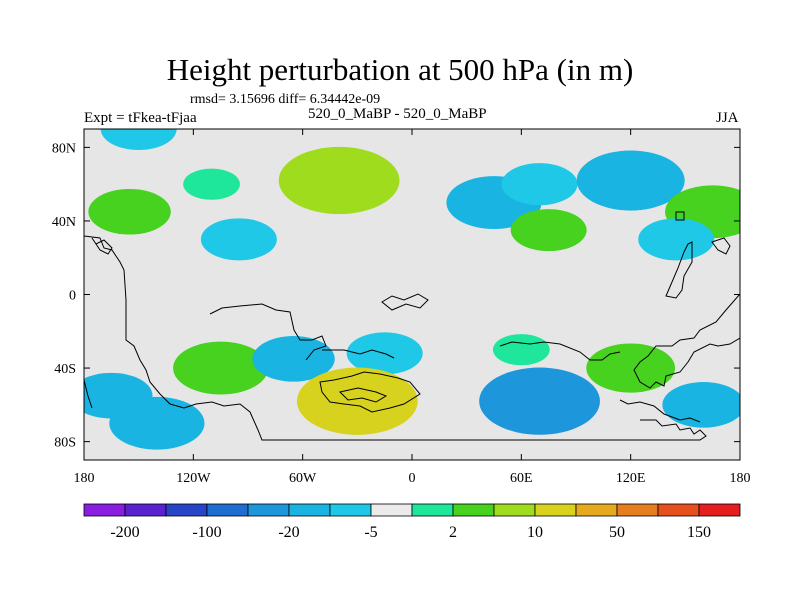 Image resolution: width=800 pixels, height=600 pixels. What do you see at coordinates (65, 443) in the screenshot?
I see `y-tick-label: 80S` at bounding box center [65, 443].